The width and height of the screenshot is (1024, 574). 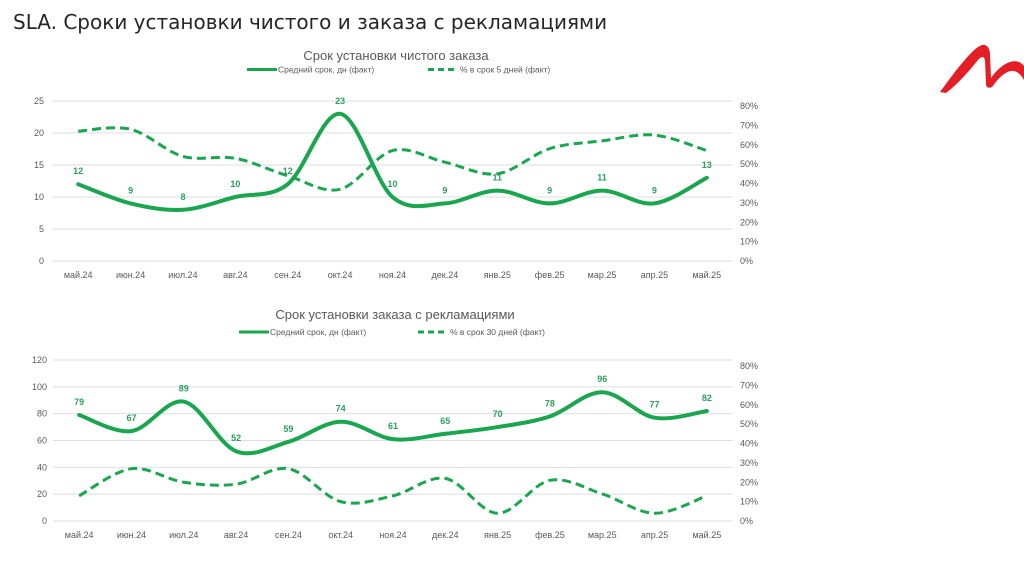 What do you see at coordinates (39, 197) in the screenshot?
I see `y-axis-tick-label: 10` at bounding box center [39, 197].